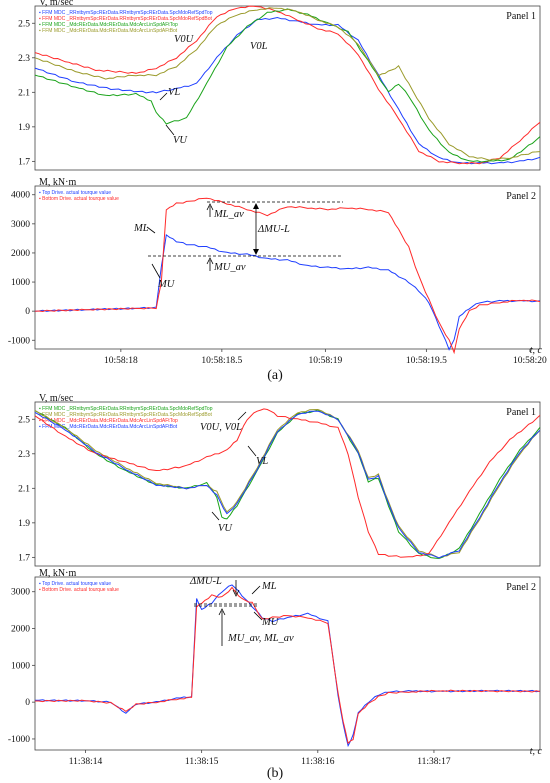 Image resolution: width=550 pixels, height=783 pixels. Describe the element at coordinates (213, 90) in the screenshot. I see `annotations-a1: V0U V0L VL VU` at that location.